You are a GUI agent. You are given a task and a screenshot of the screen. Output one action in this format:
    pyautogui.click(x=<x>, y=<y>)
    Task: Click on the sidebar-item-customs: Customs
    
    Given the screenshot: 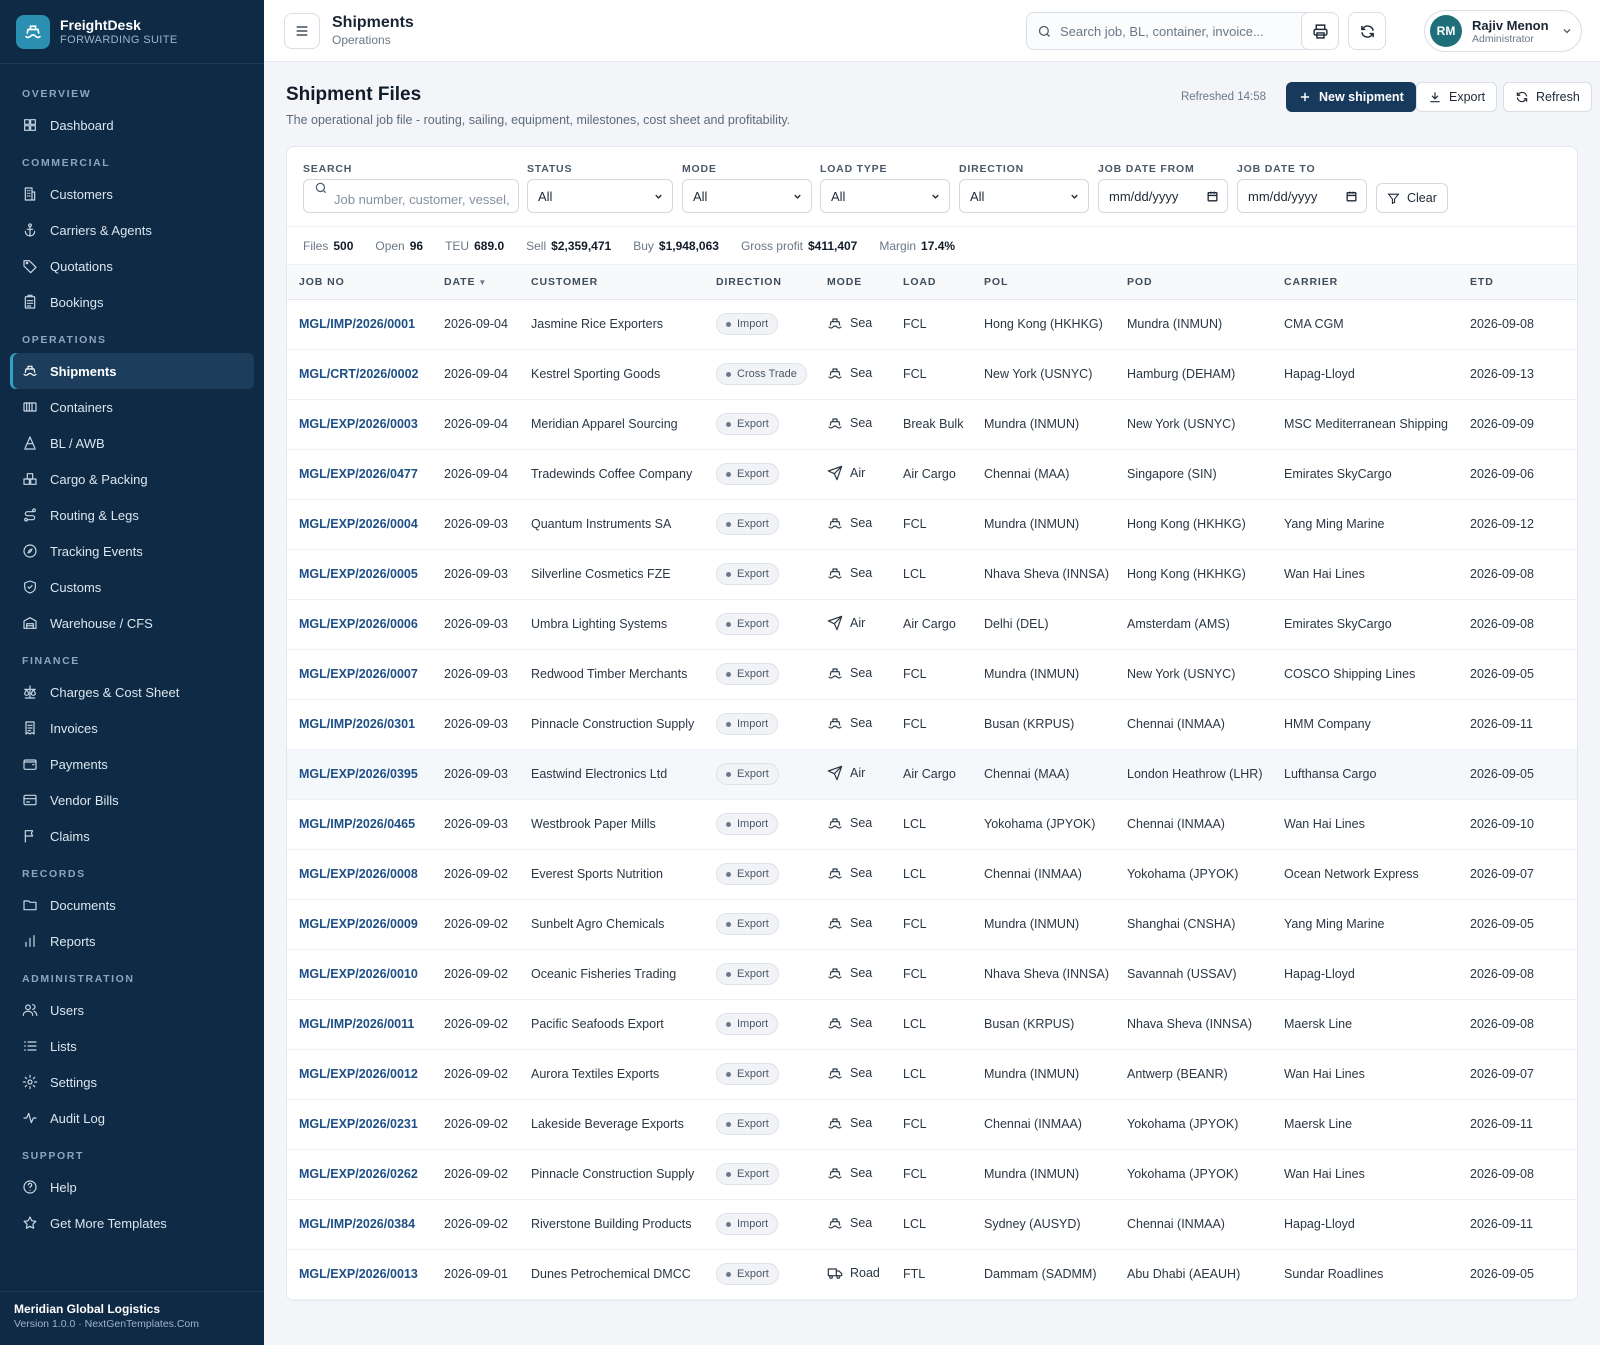 What is the action you would take?
    pyautogui.click(x=132, y=587)
    